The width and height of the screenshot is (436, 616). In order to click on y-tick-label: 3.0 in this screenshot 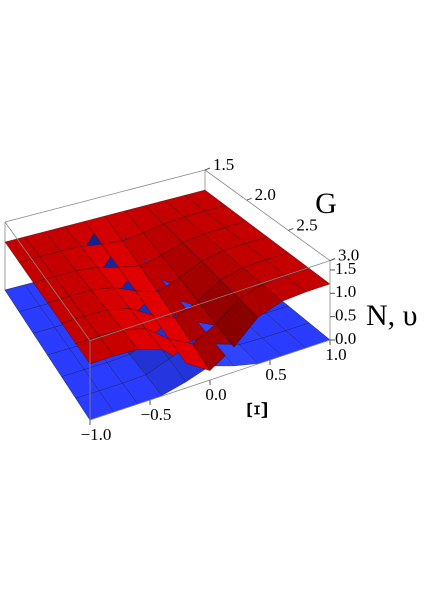, I will do `click(348, 255)`.